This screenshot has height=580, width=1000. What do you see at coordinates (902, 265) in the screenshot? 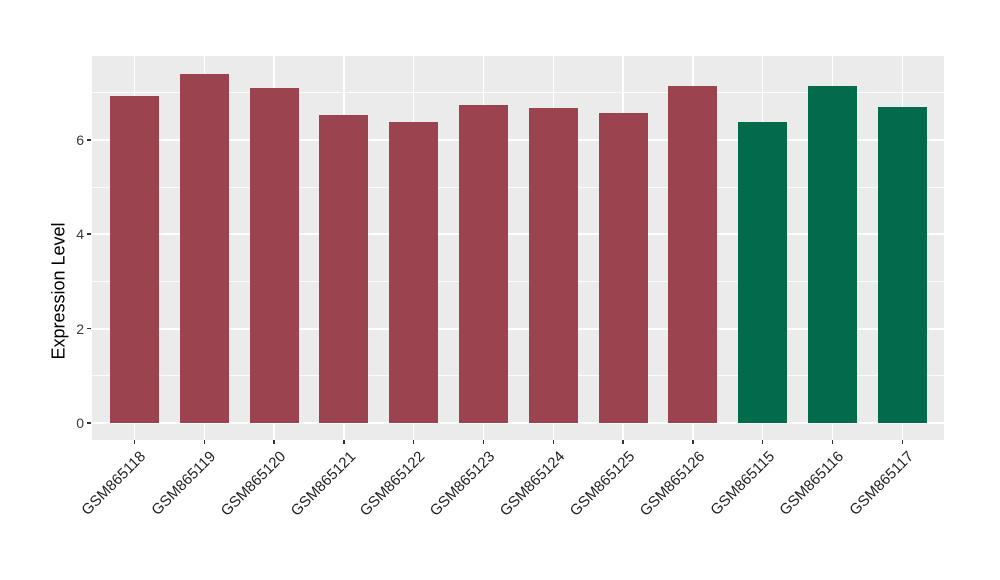
I see `bar-GSM865117` at bounding box center [902, 265].